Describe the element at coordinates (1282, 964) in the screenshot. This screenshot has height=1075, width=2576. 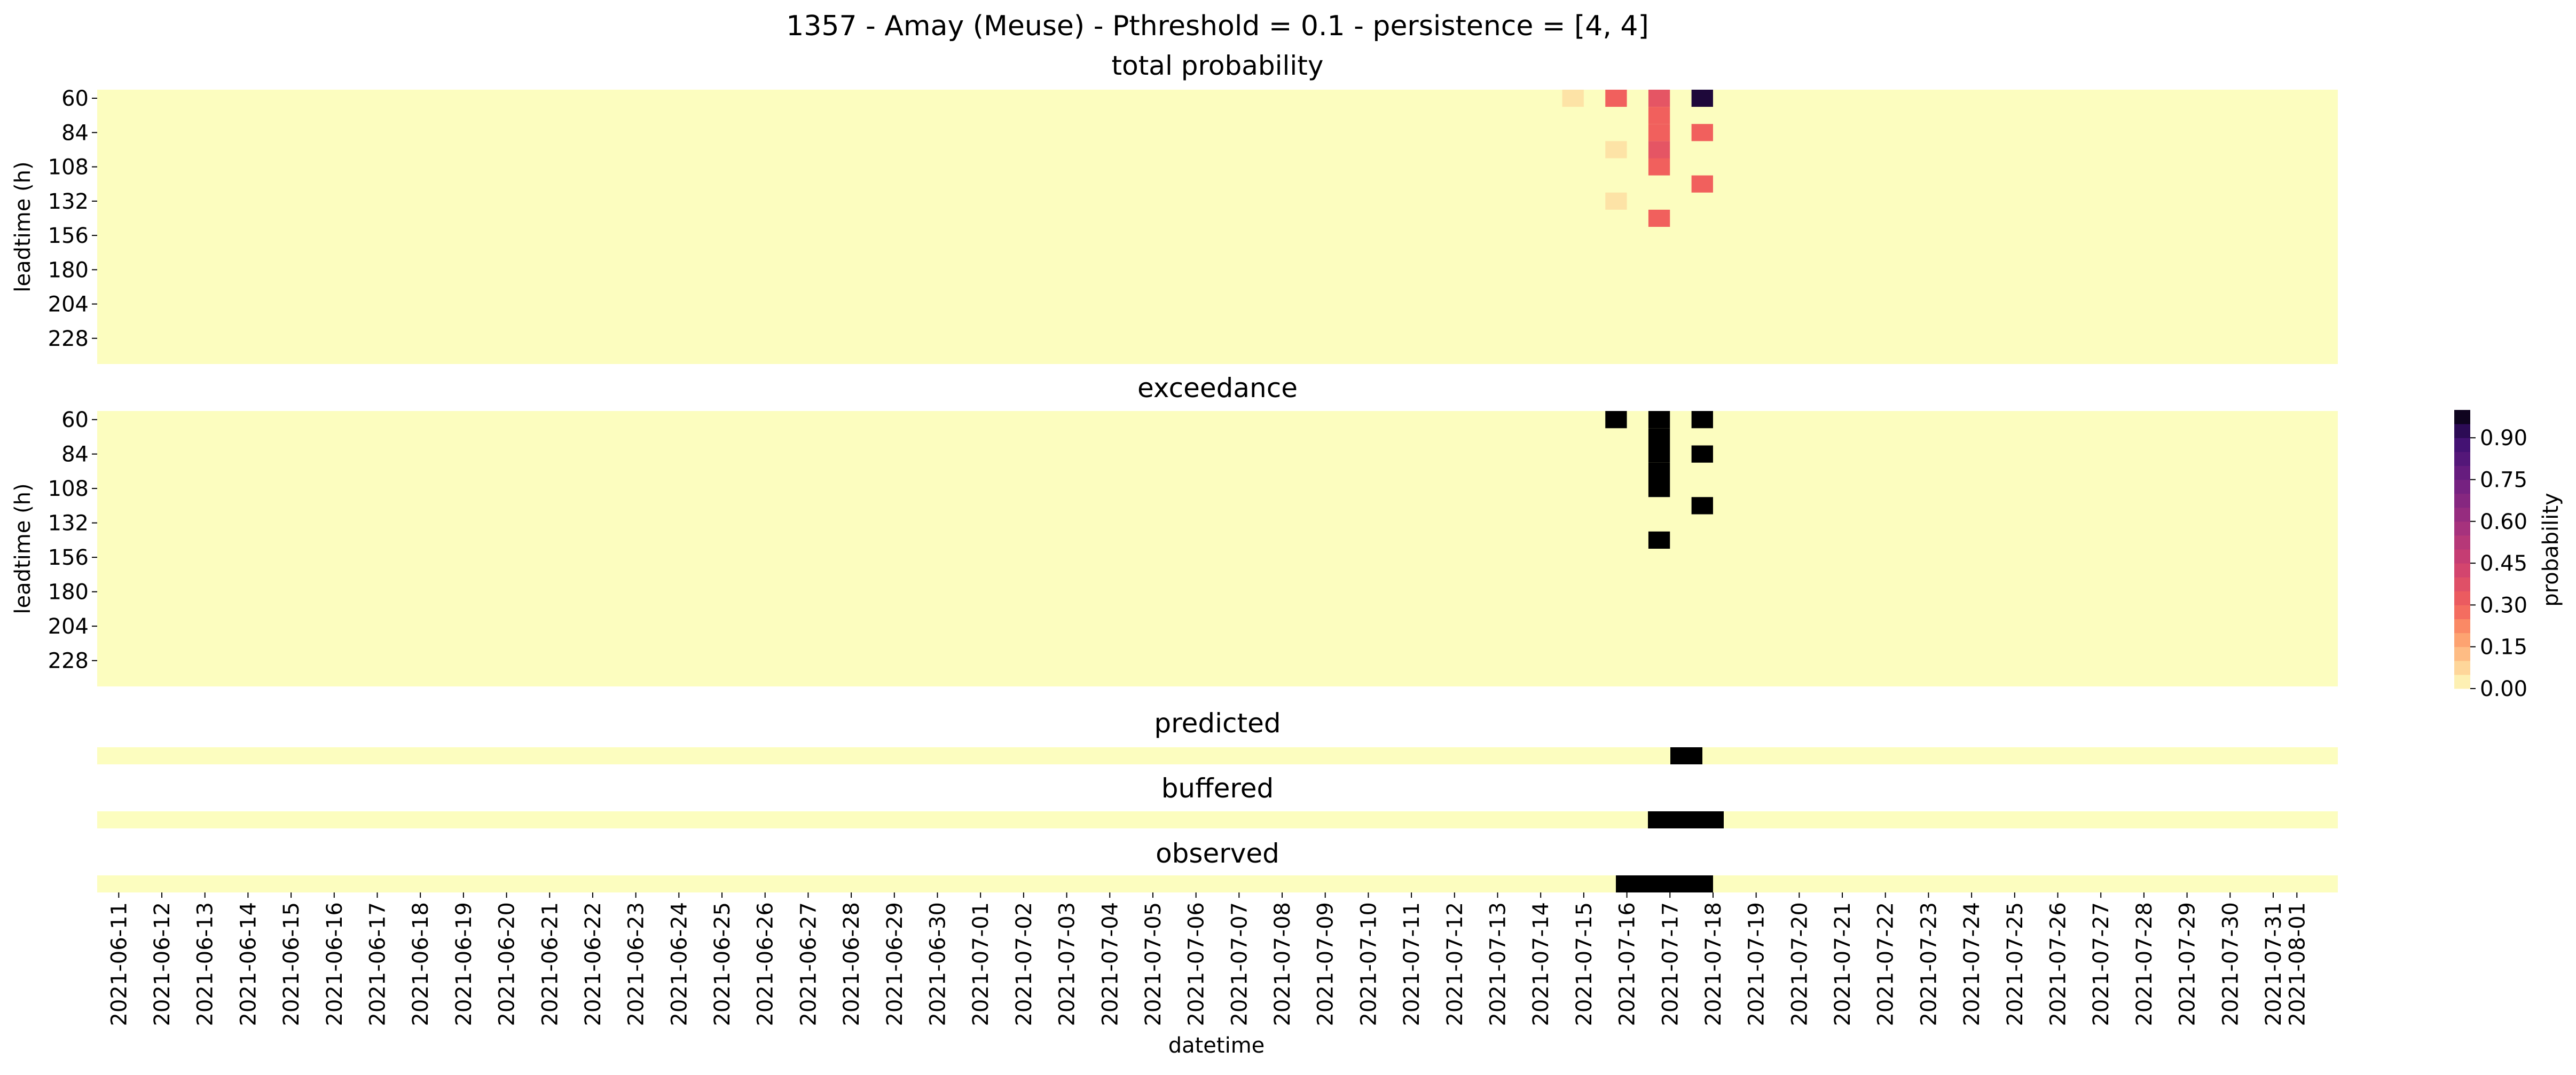
I see `x-tick-label: 2021-07-08` at that location.